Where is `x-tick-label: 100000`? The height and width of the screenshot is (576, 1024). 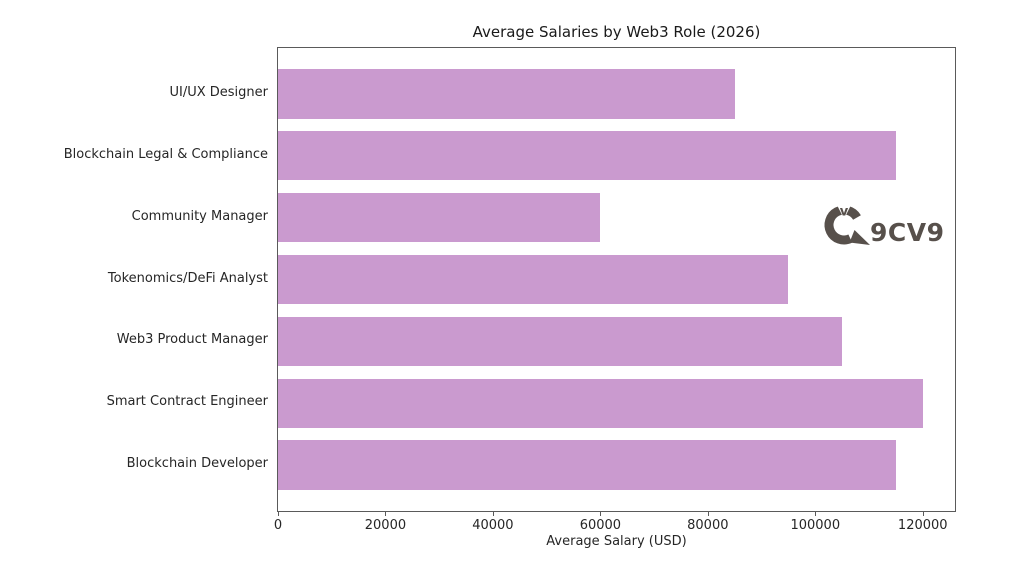
x-tick-label: 100000 is located at coordinates (815, 525).